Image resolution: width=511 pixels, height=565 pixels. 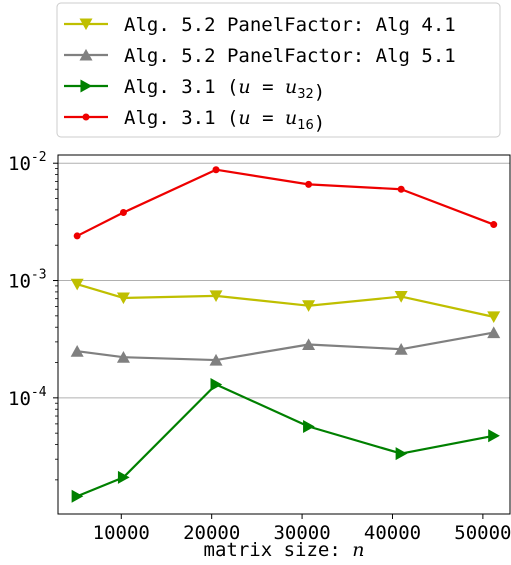 What do you see at coordinates (224, 120) in the screenshot?
I see `legend-entry: Alg. 3.1 (u = u16)` at bounding box center [224, 120].